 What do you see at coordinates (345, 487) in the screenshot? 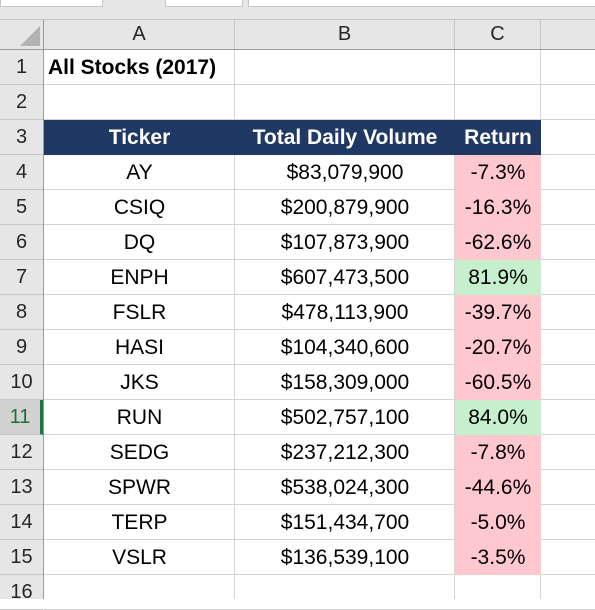
I see `volume-cell: $538,024,300` at bounding box center [345, 487].